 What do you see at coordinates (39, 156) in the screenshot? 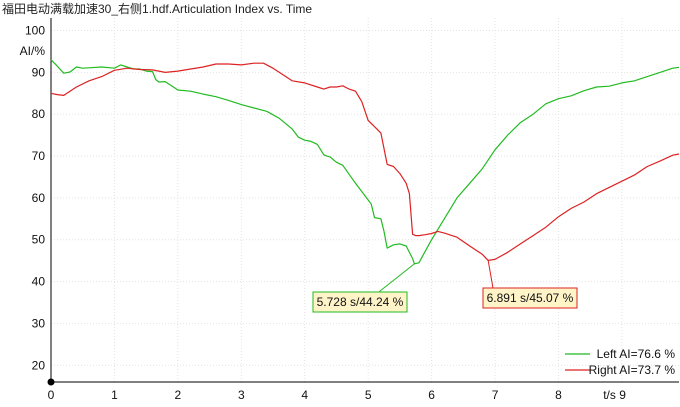
I see `y-tick-label: 70` at bounding box center [39, 156].